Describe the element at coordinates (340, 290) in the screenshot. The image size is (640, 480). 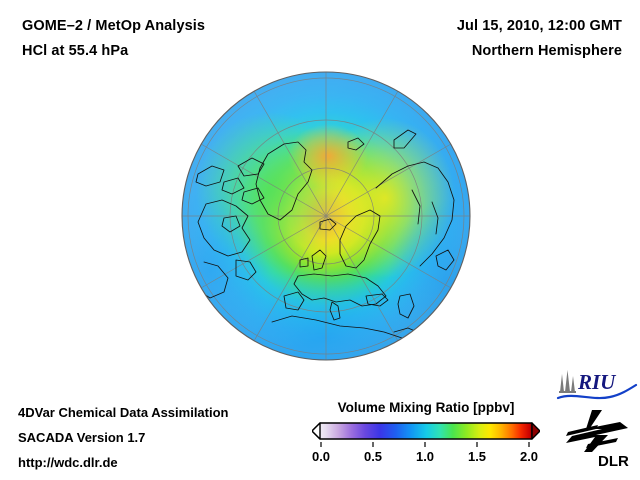
I see `coastline-europe` at that location.